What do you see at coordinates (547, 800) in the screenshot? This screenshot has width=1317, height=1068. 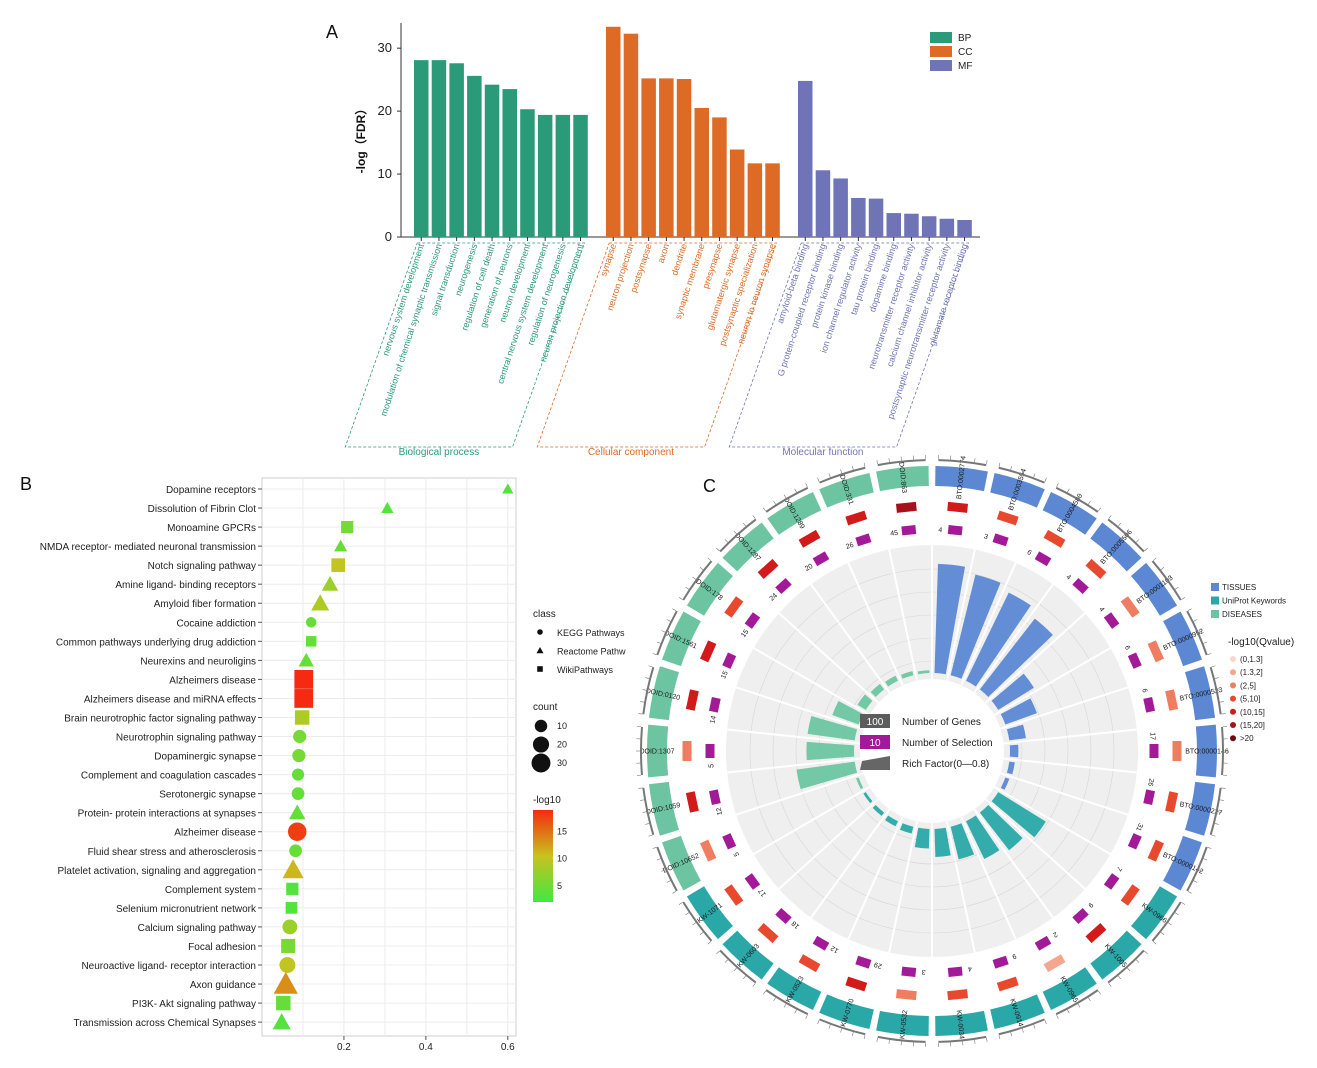 I see `legend-color-title: -log10` at bounding box center [547, 800].